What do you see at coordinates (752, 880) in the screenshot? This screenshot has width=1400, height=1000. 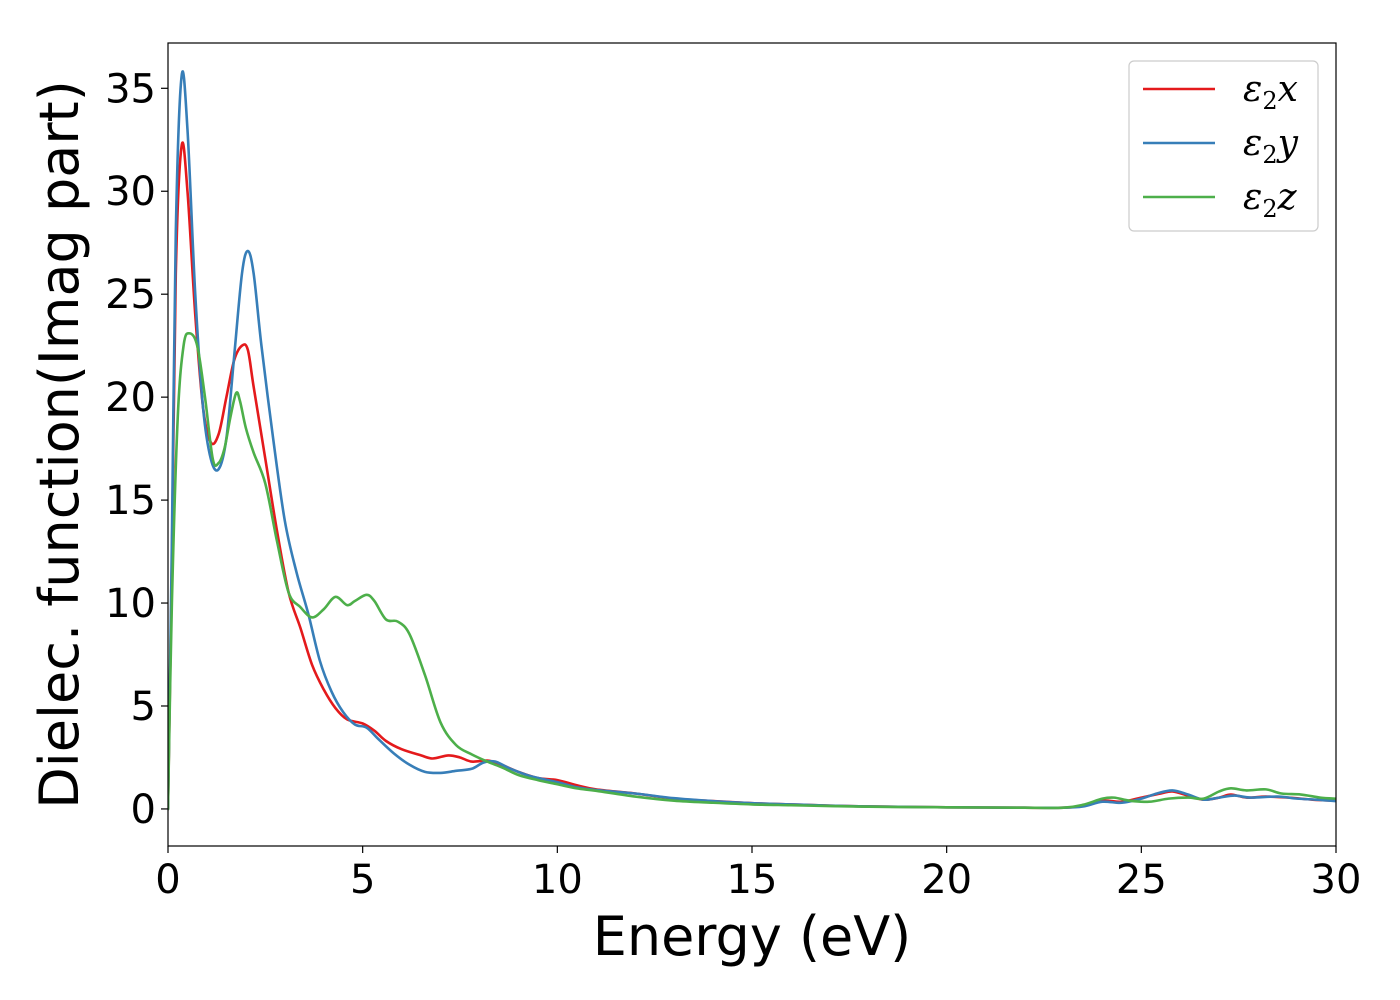 I see `x-tick-label: 15` at bounding box center [752, 880].